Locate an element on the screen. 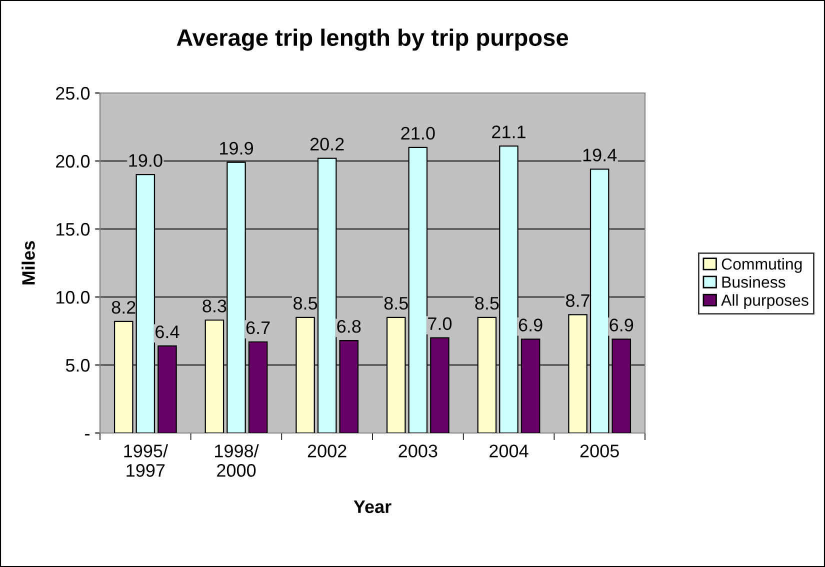  x-tick-label: 2005 is located at coordinates (599, 451).